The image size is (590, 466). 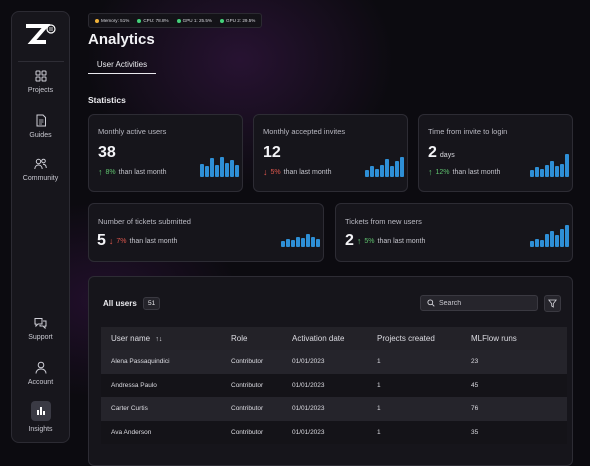 I want to click on cell-mlflow-runs: 76, so click(x=519, y=409).